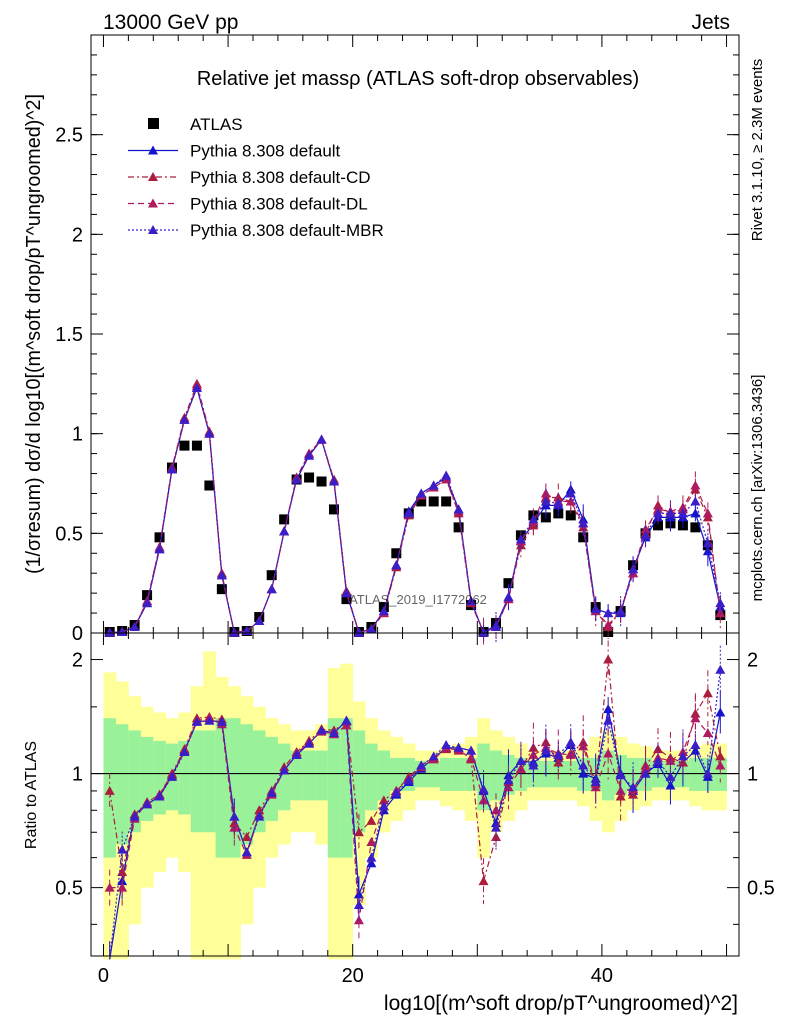  What do you see at coordinates (561, 1003) in the screenshot?
I see `xaxis-label: log10[(m^soft drop/pT^ungroomed)^2]` at bounding box center [561, 1003].